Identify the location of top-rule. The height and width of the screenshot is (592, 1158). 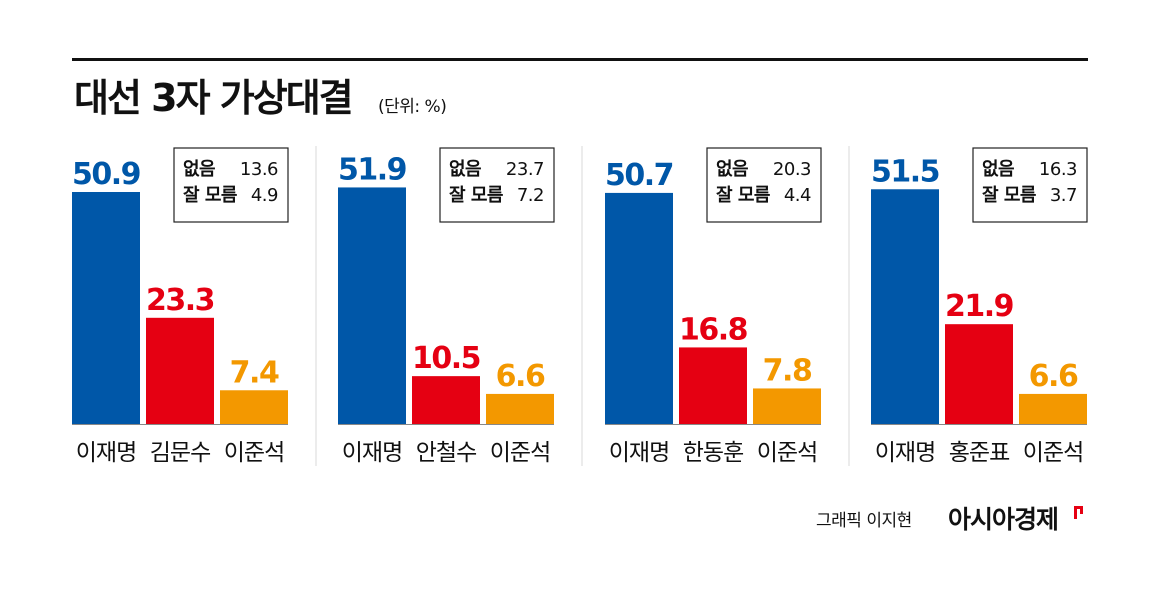
(580, 59).